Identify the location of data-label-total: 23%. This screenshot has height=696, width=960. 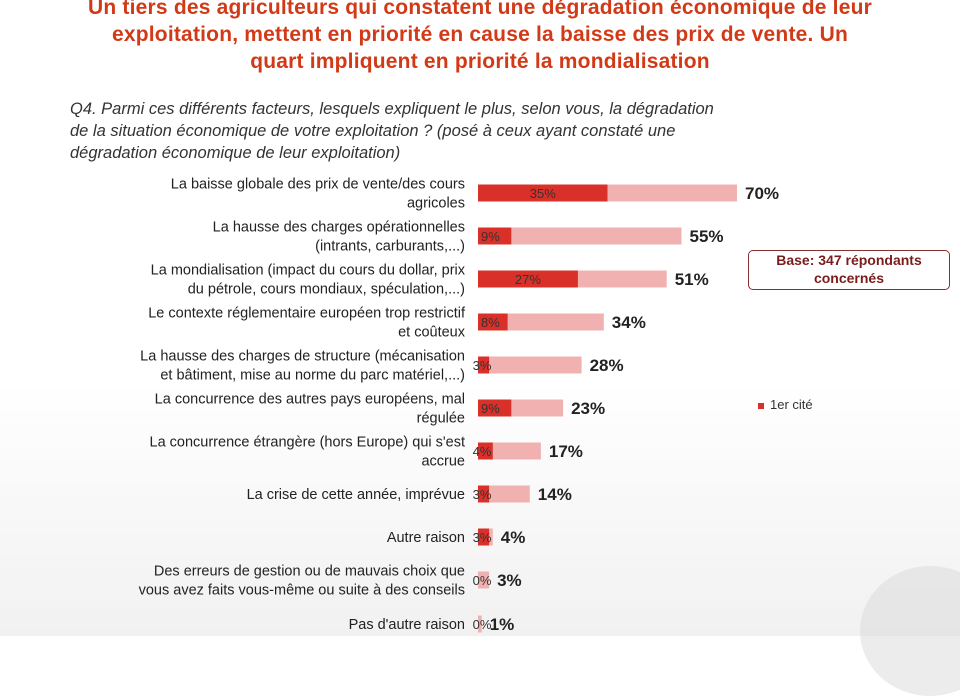
(588, 408).